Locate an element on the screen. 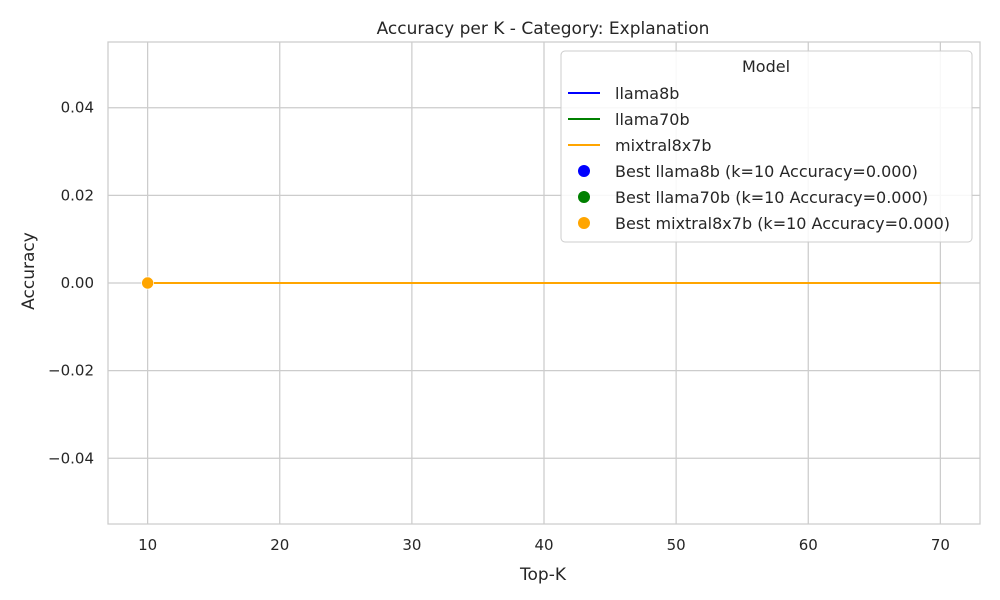  legend-label-best-2: Best mixtral8x7b (k=10 Accuracy=0.000) is located at coordinates (782, 223).